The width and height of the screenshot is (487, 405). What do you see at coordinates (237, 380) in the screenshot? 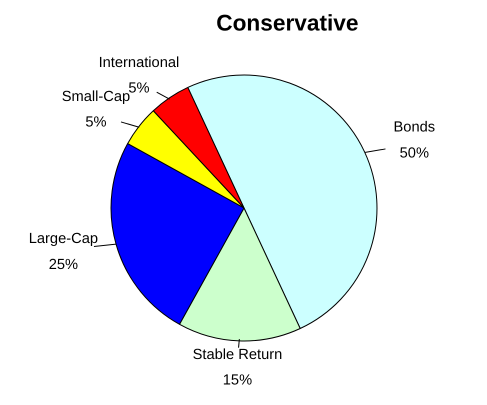
I see `data-label: 15%` at bounding box center [237, 380].